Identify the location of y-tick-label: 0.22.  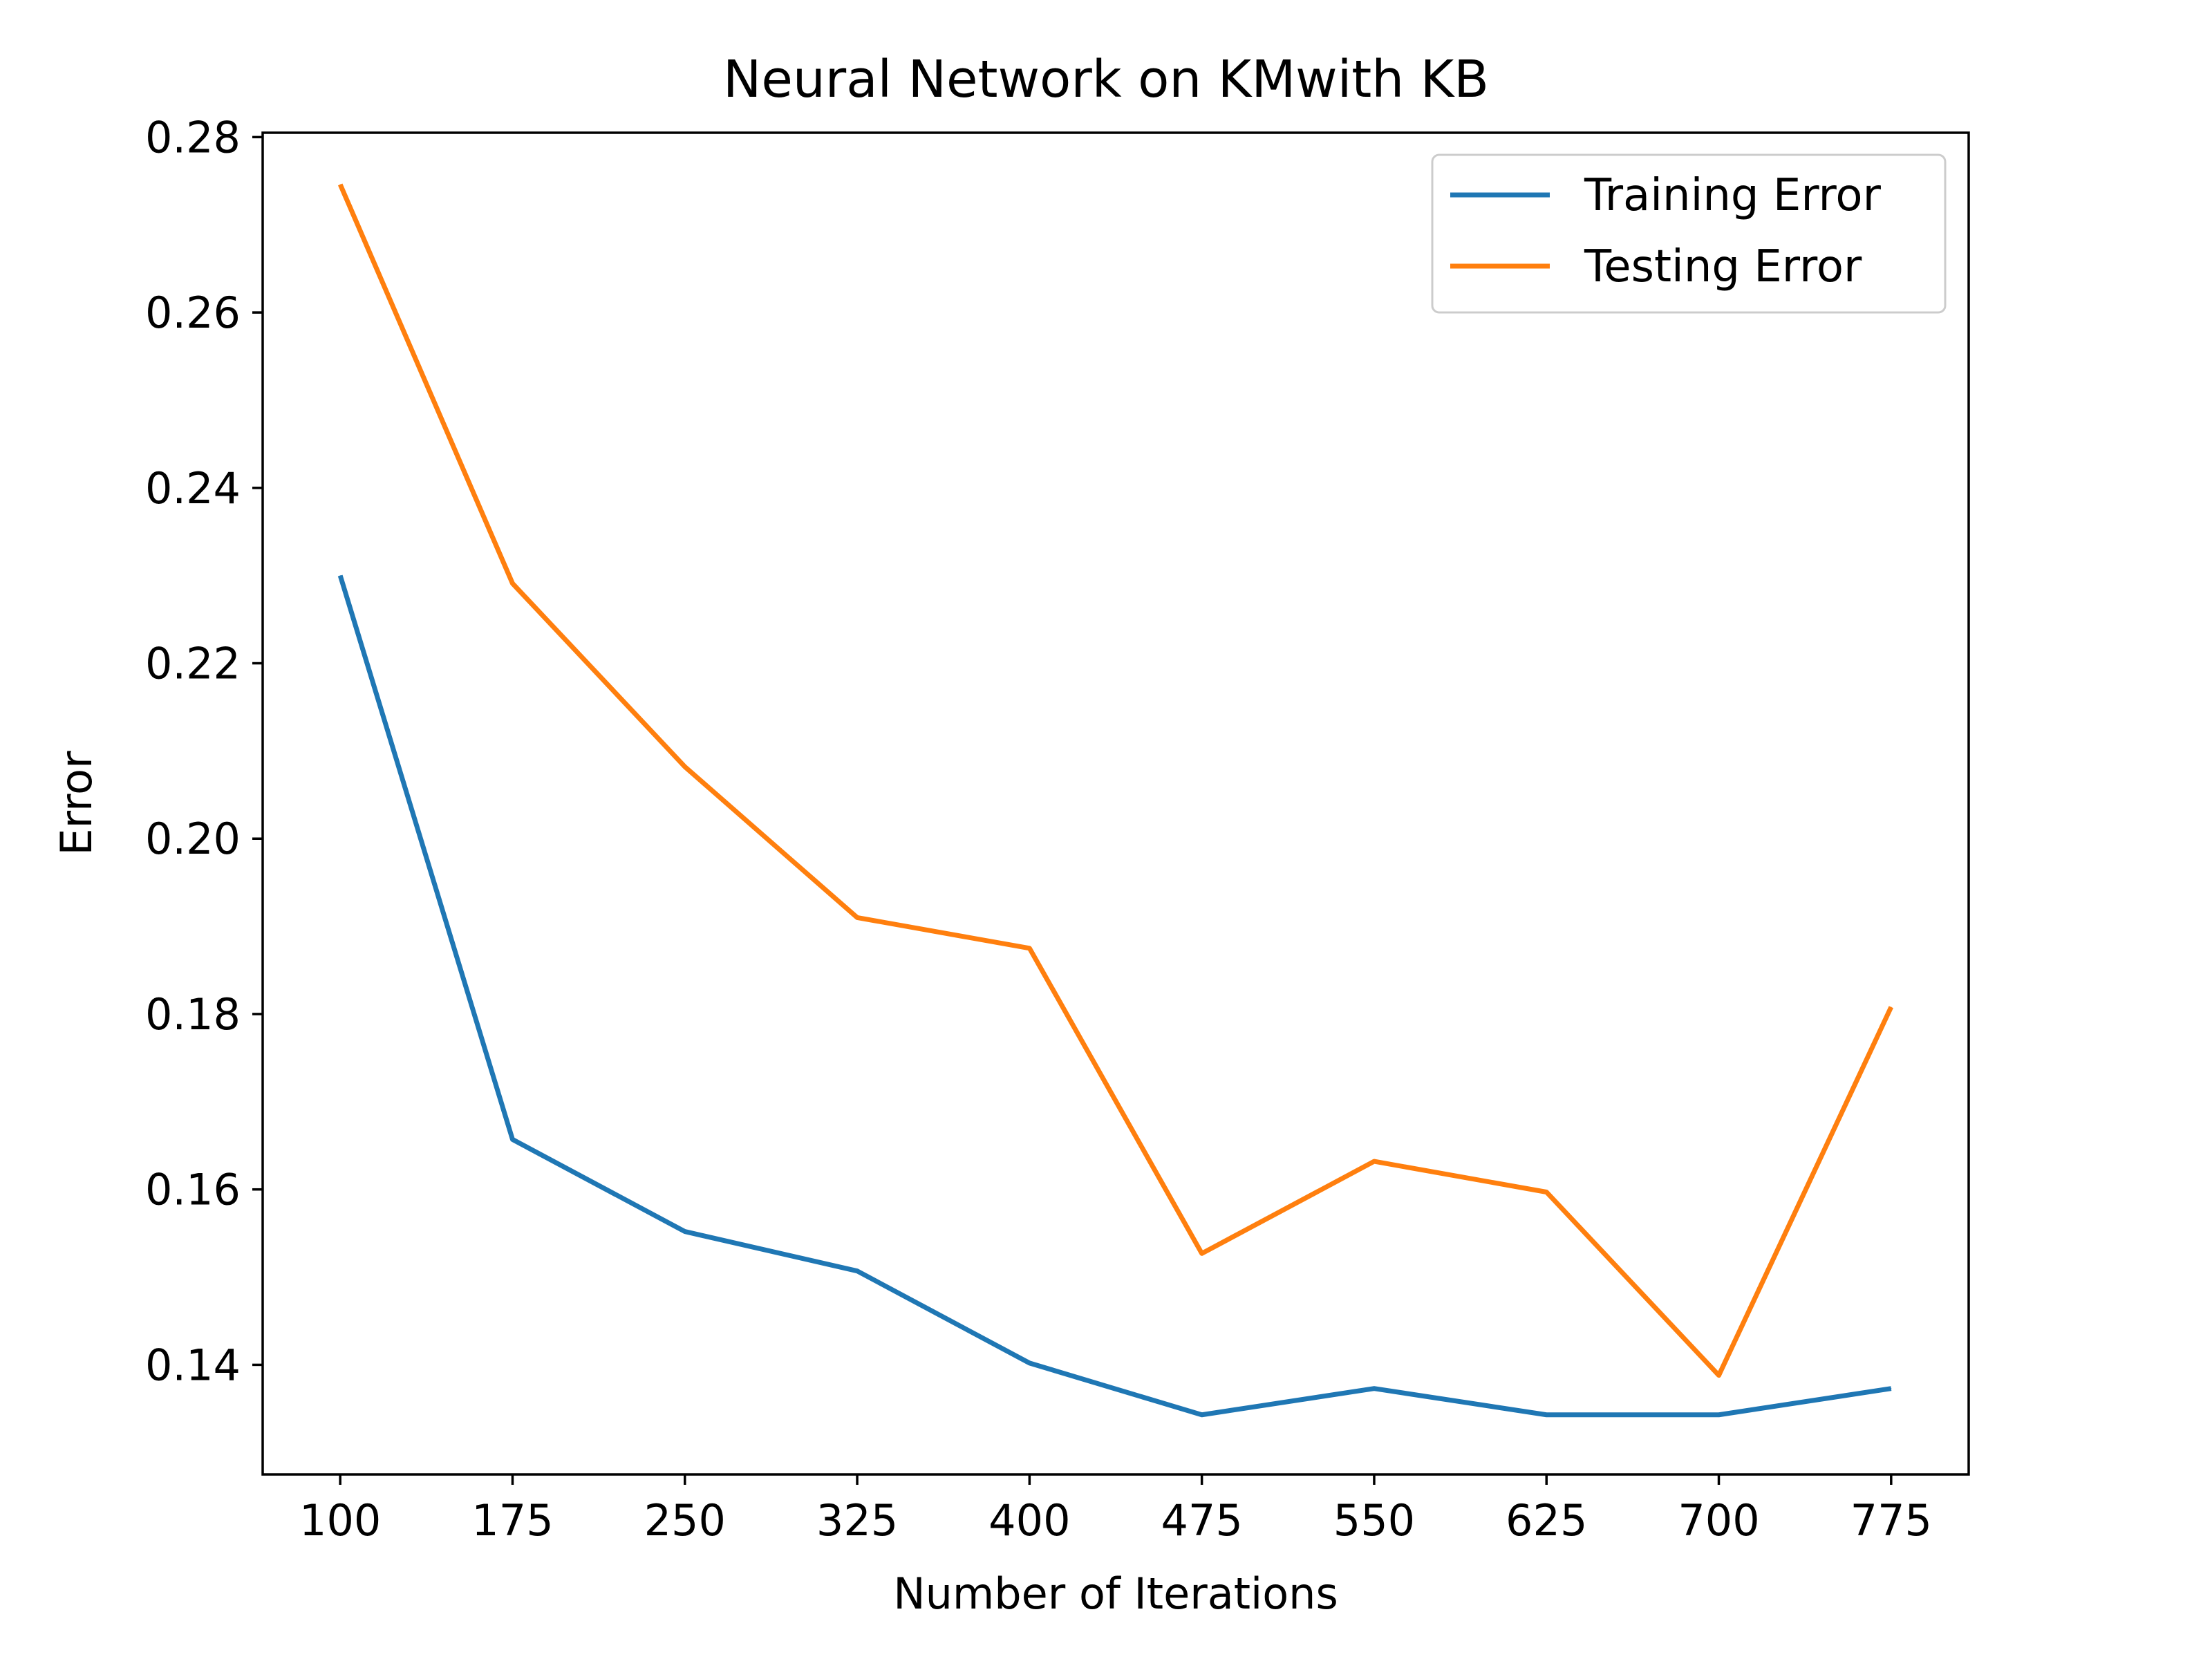
(193, 664).